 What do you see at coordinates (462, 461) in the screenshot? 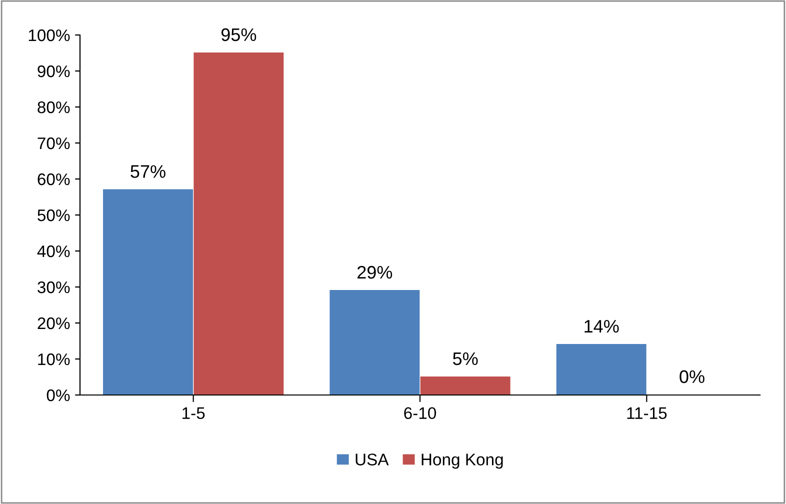
I see `legend-label: Hong Kong` at bounding box center [462, 461].